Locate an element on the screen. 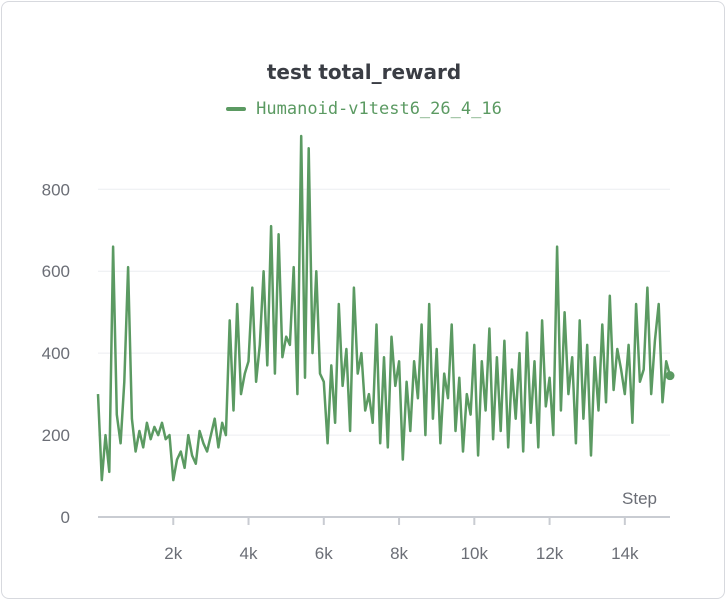 This screenshot has height=602, width=728. x-axis: 2k 4k 6k 8k 10k 12k 14k is located at coordinates (401, 540).